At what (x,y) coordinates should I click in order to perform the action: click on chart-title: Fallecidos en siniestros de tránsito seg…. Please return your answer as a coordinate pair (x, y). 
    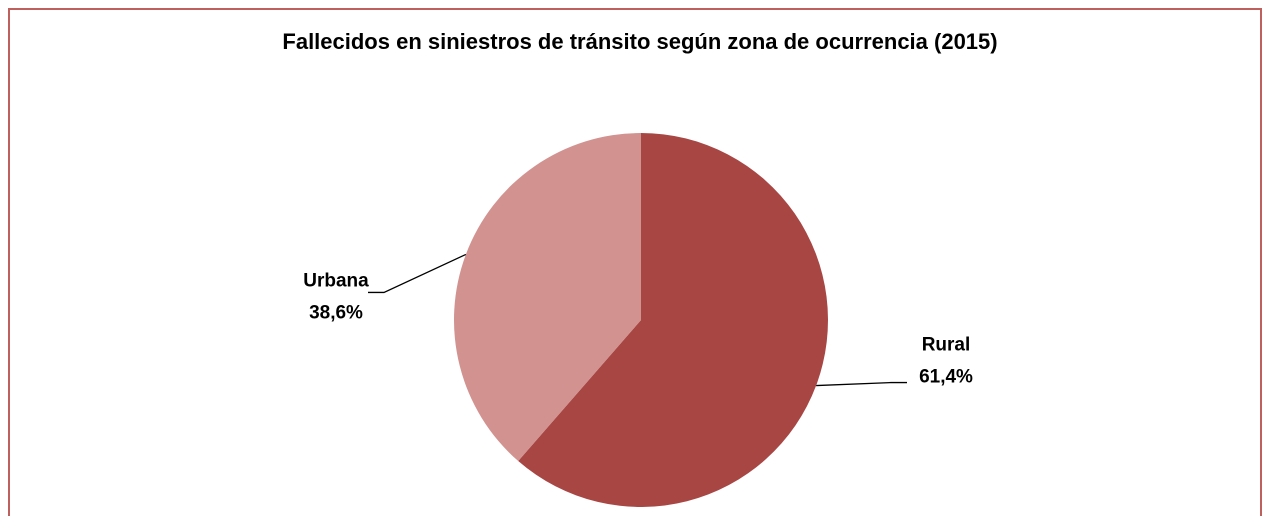
    Looking at the image, I should click on (639, 41).